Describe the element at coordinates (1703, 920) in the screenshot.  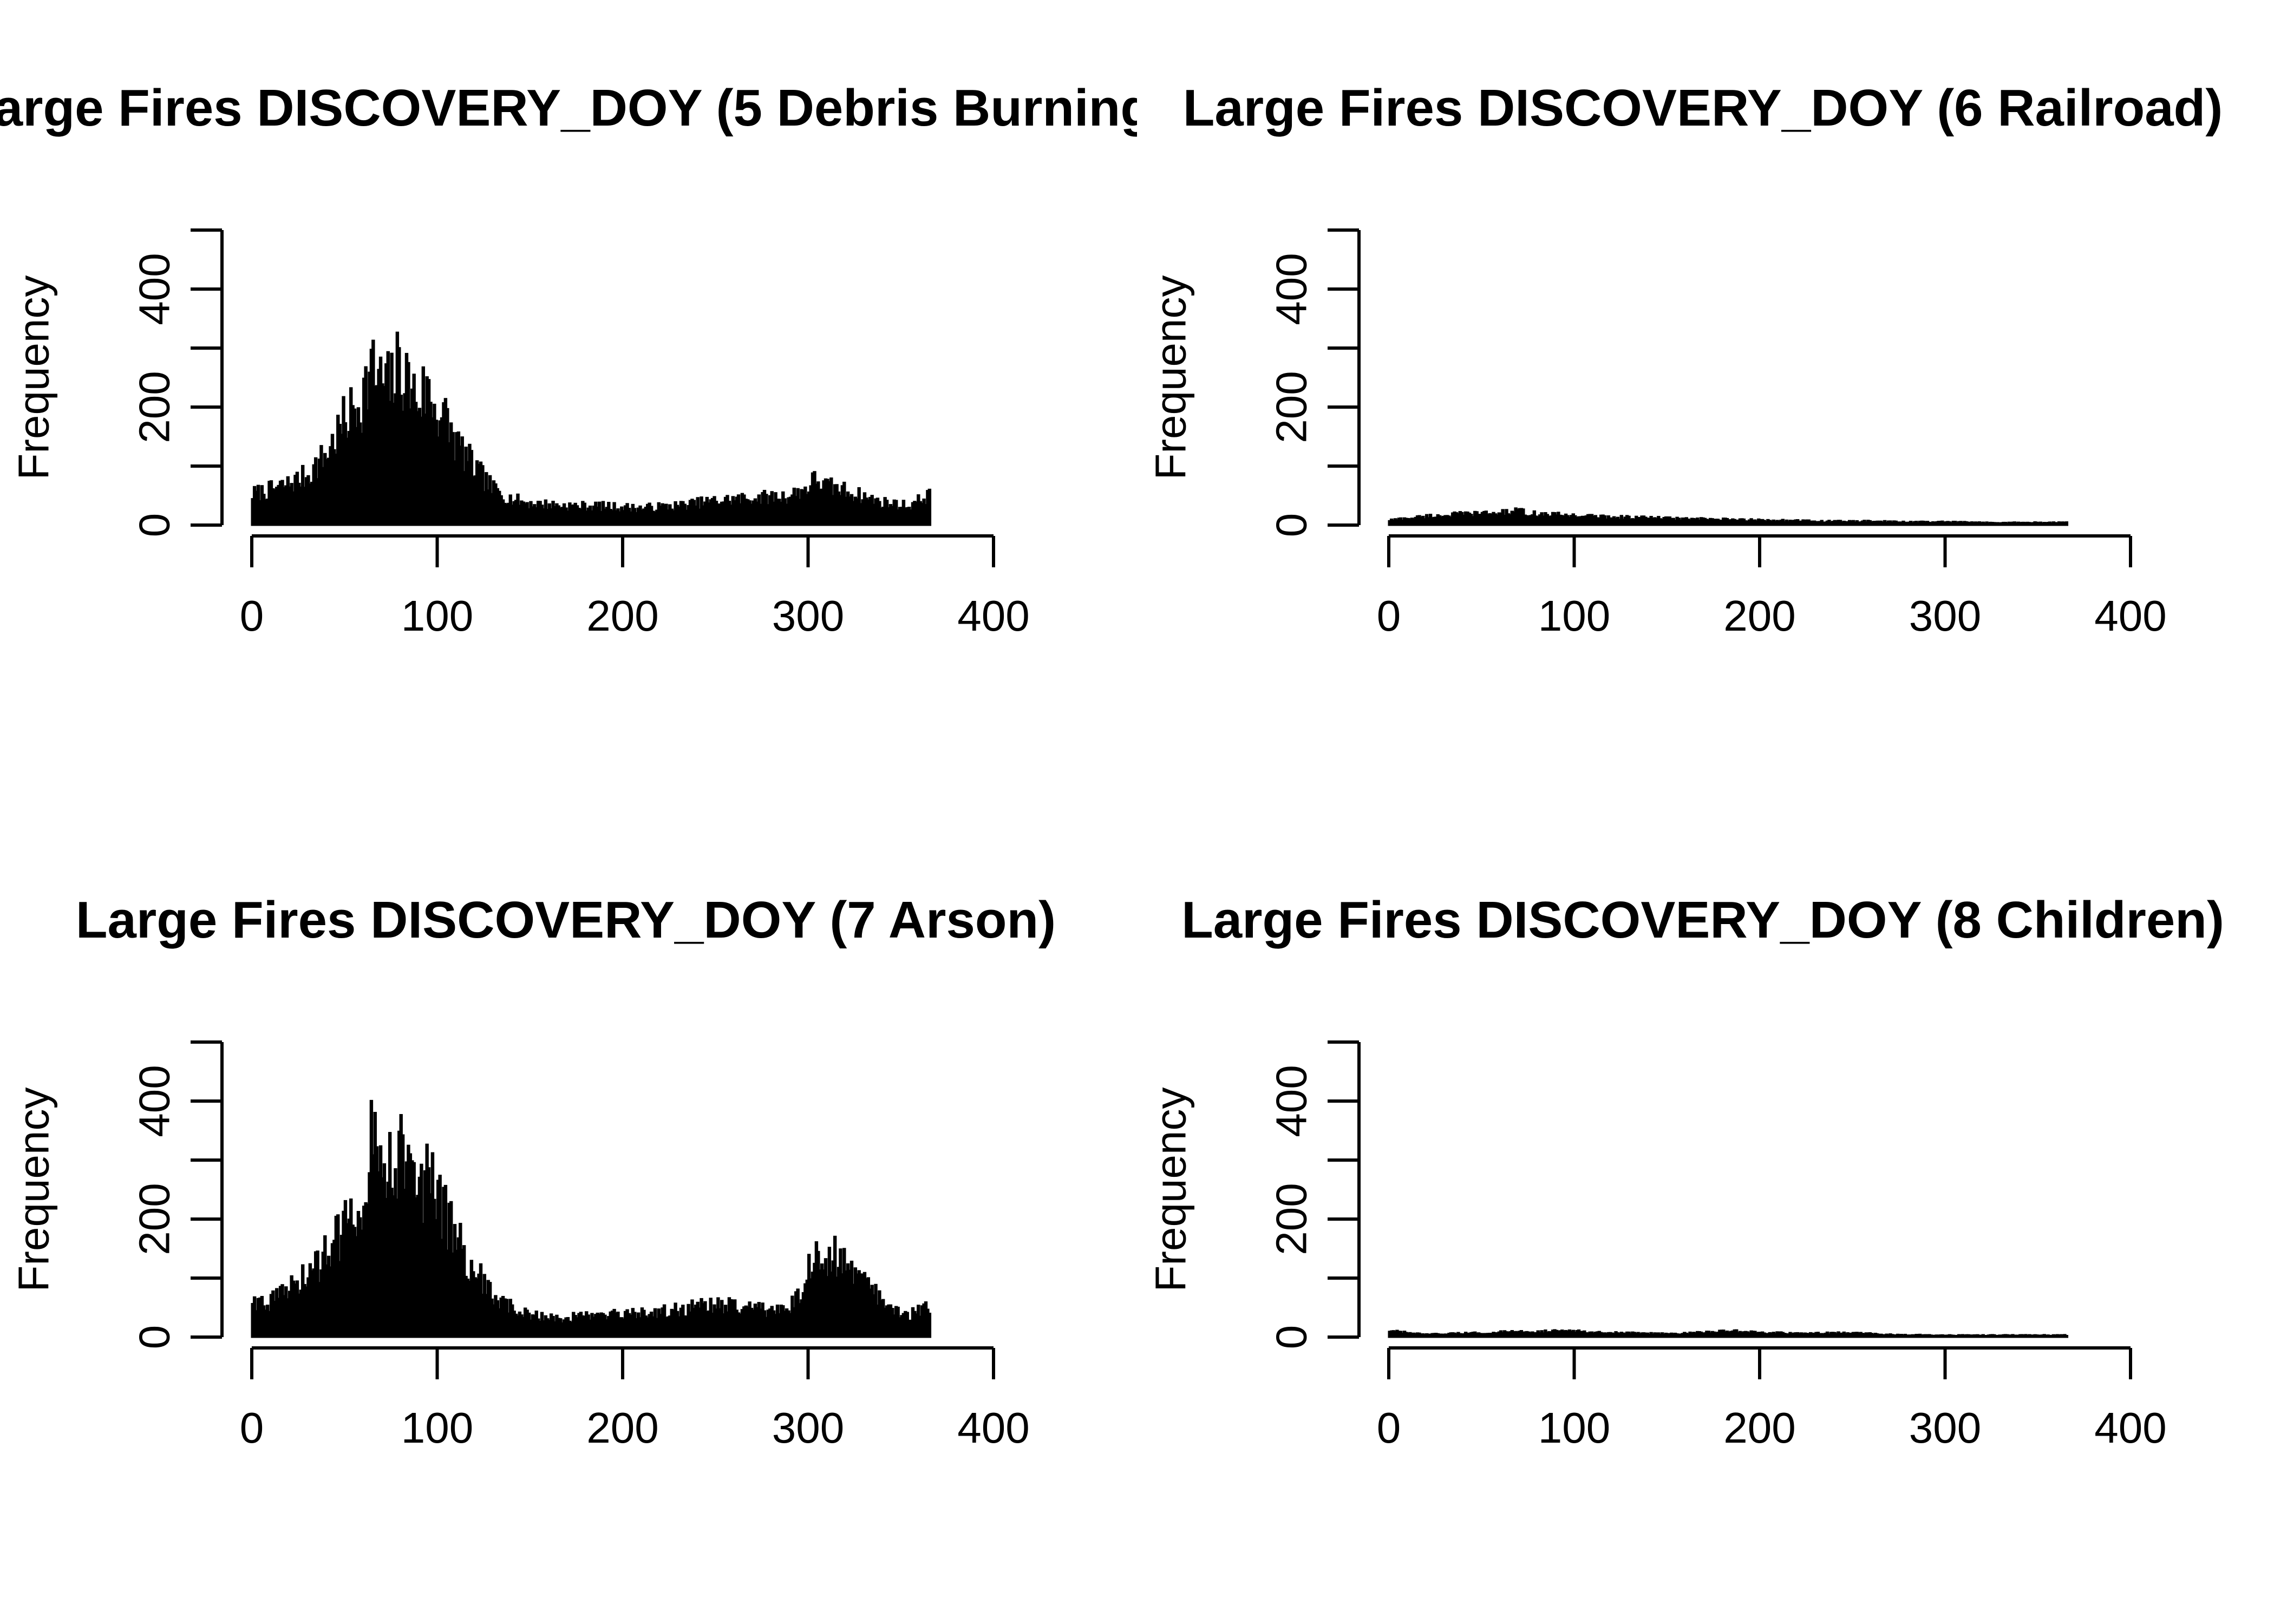
I see `chart-title: Large Fires DISCOVERY_DOY (8 Children)` at that location.